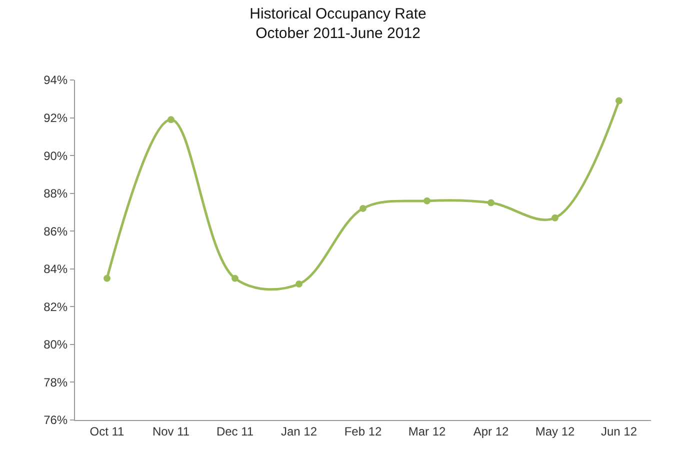  I want to click on y-tick-label: 80%, so click(56, 345).